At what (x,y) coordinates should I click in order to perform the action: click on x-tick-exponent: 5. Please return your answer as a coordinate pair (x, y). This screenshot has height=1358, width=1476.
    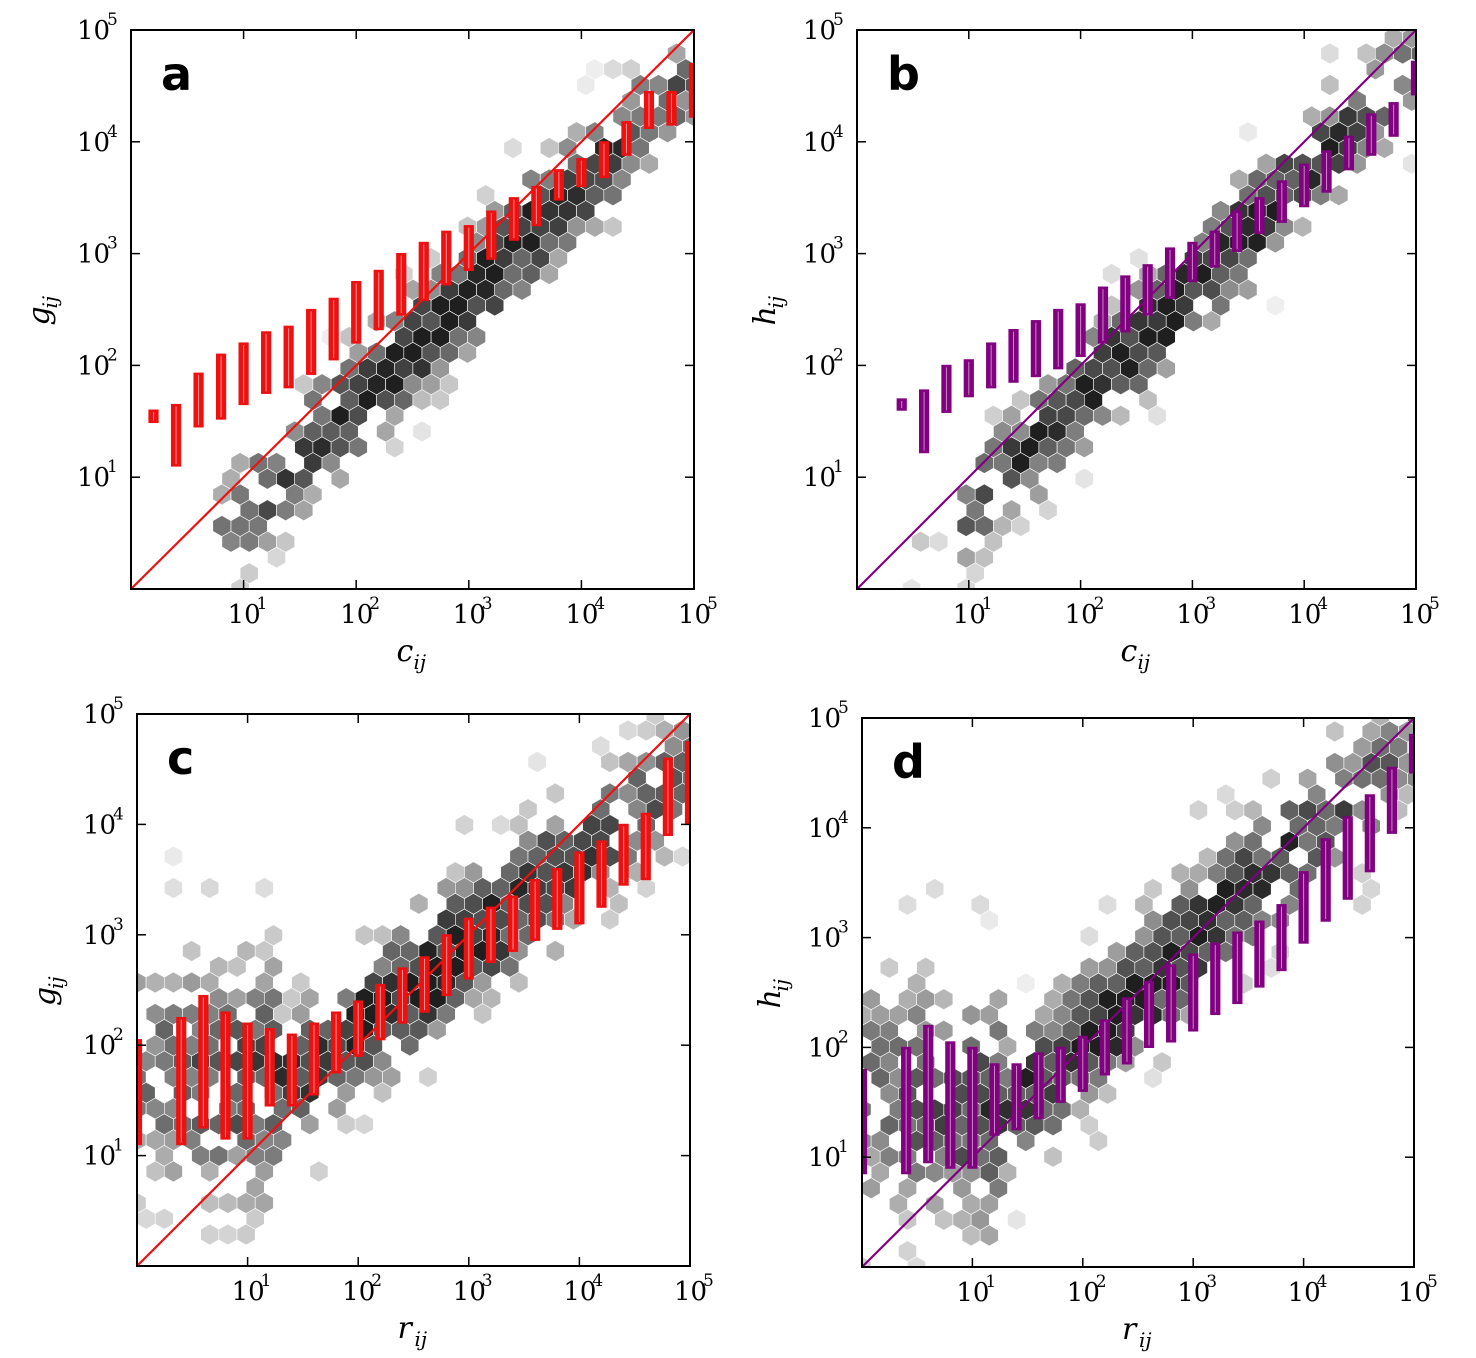
    Looking at the image, I should click on (1434, 604).